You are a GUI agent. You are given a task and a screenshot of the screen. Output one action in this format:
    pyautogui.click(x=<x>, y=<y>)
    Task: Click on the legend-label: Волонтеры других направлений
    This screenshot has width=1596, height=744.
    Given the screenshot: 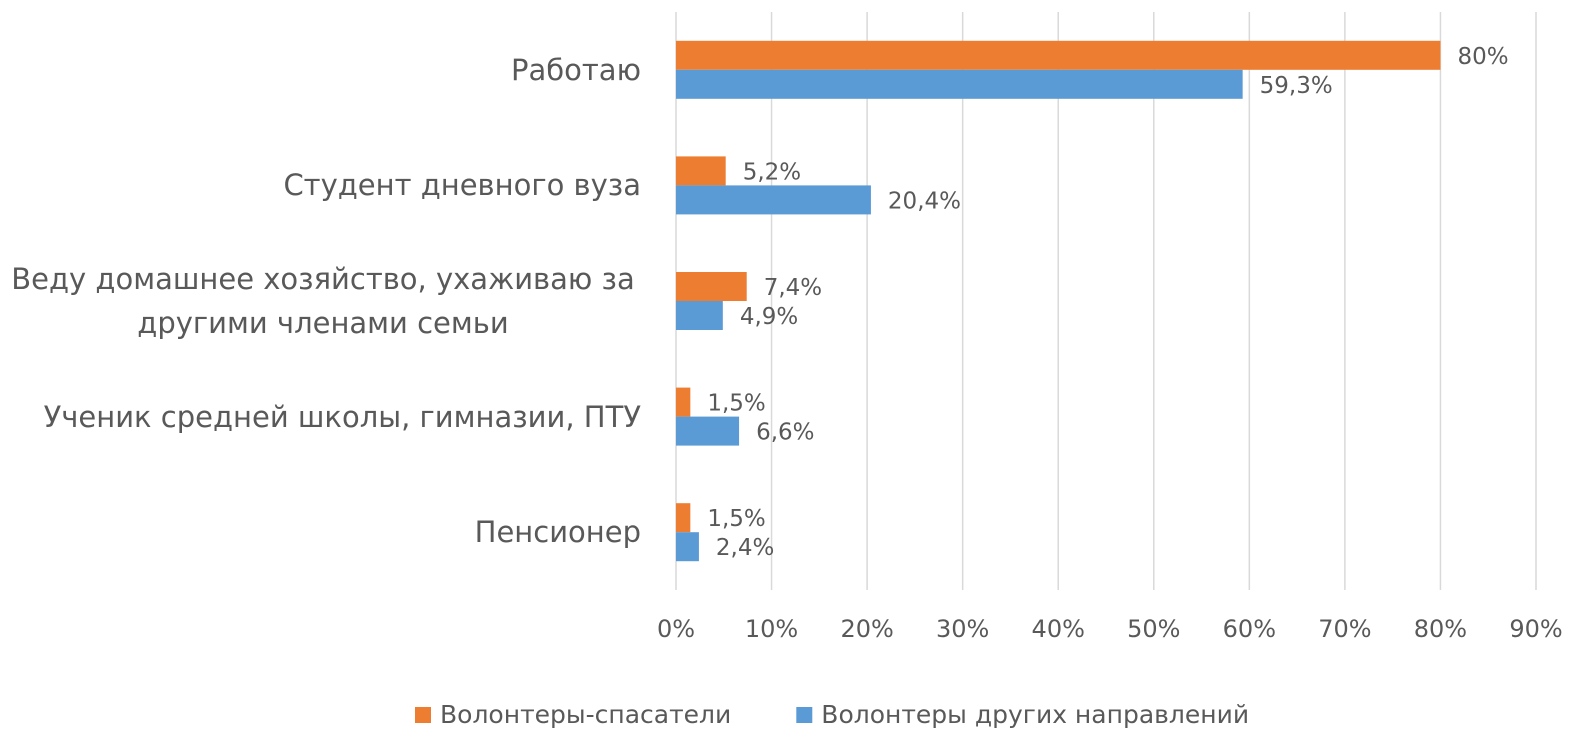 What is the action you would take?
    pyautogui.click(x=1035, y=714)
    